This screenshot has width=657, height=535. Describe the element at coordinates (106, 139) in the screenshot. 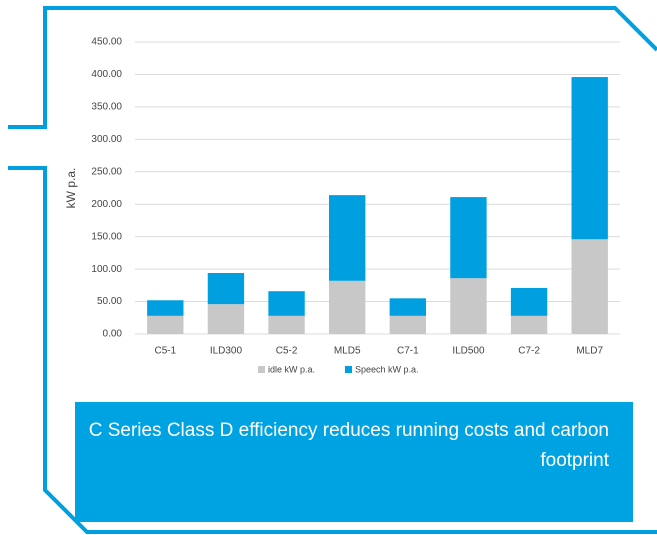

I see `y-tick-label: 300.00` at that location.